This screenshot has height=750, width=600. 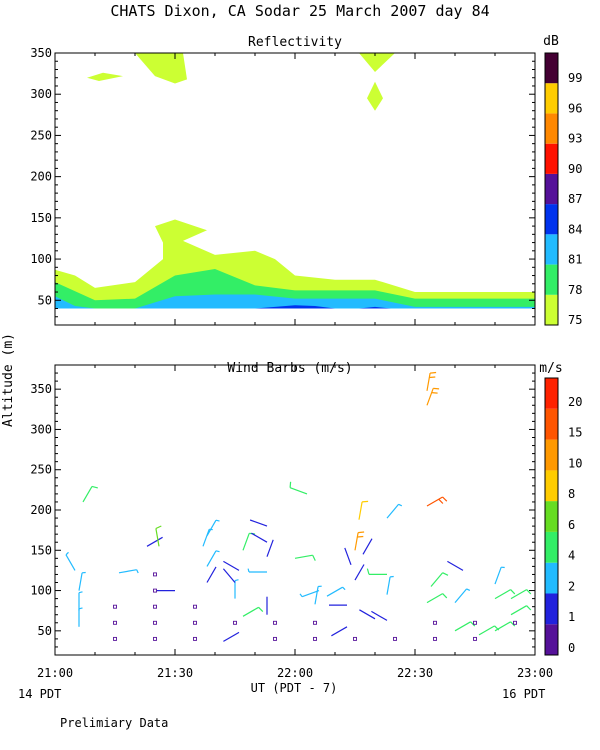 I want to click on x-note-left: 14 PDT, so click(x=39, y=694).